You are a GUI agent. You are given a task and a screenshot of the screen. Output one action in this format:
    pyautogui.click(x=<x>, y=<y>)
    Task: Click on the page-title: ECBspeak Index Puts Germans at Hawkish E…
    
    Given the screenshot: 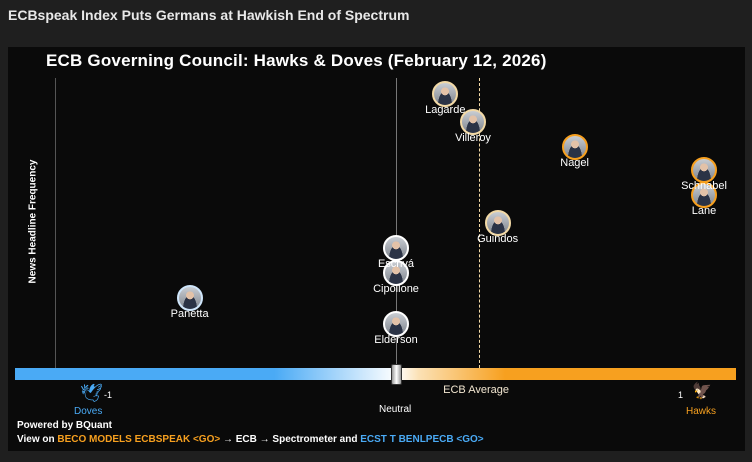 What is the action you would take?
    pyautogui.click(x=209, y=15)
    